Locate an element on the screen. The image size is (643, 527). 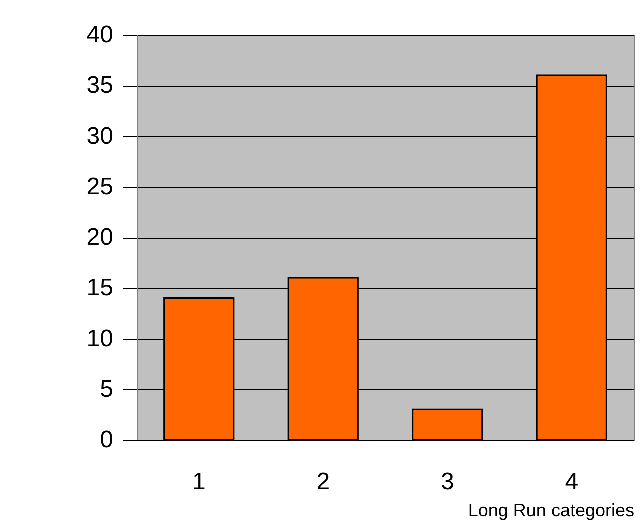
y-tick-label: 25 is located at coordinates (100, 186).